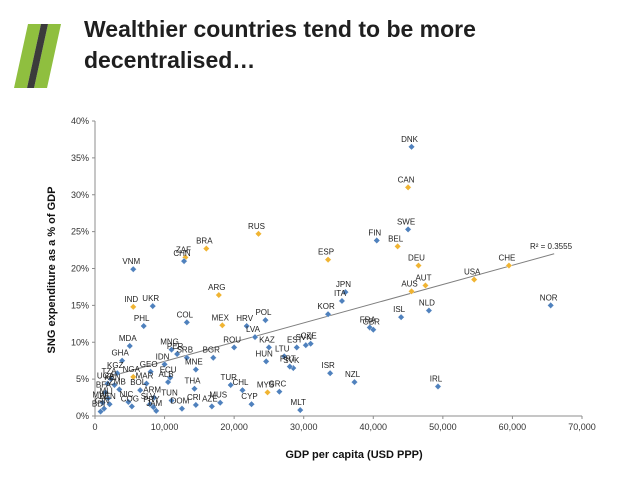  Describe the element at coordinates (408, 187) in the screenshot. I see `point-can` at that location.